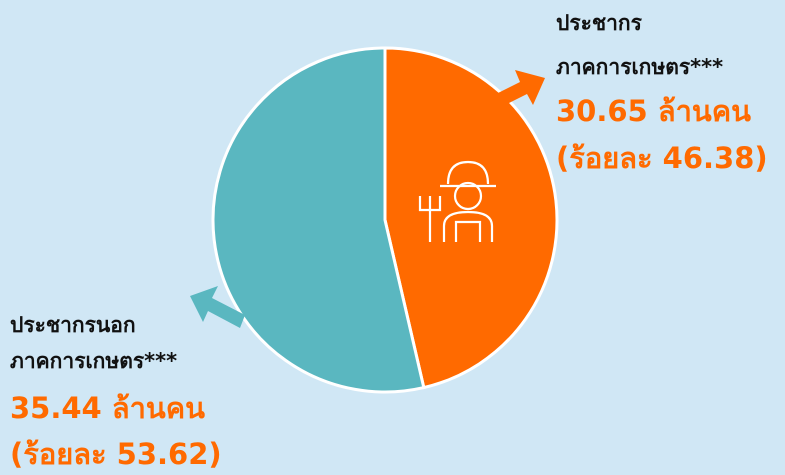 The image size is (785, 475). I want to click on population-label: 35.44 ล้านคน, so click(107, 408).